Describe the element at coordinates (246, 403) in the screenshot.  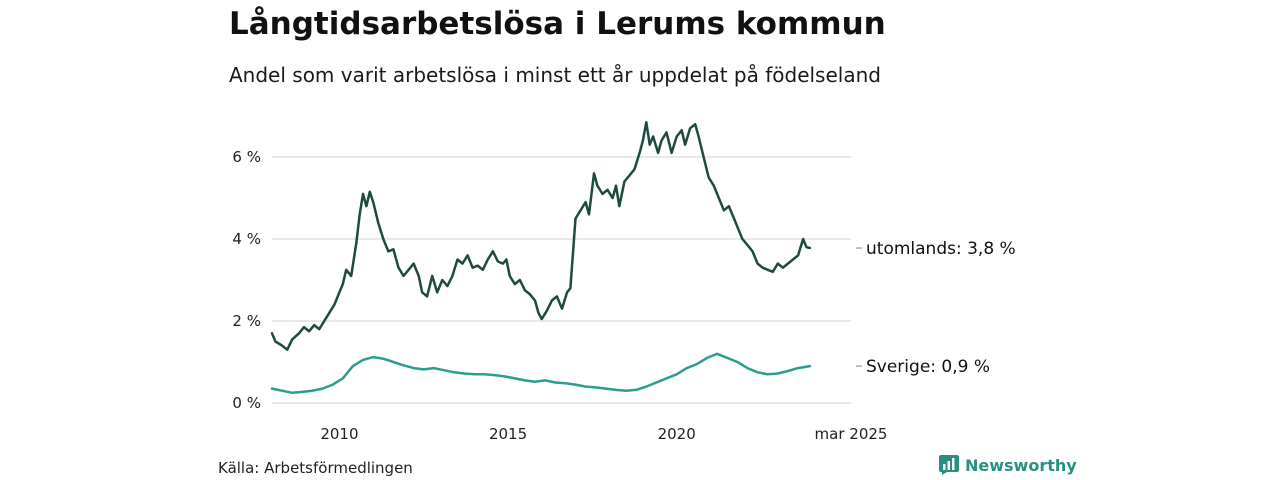
I see `y-tick-label: 0 %` at that location.